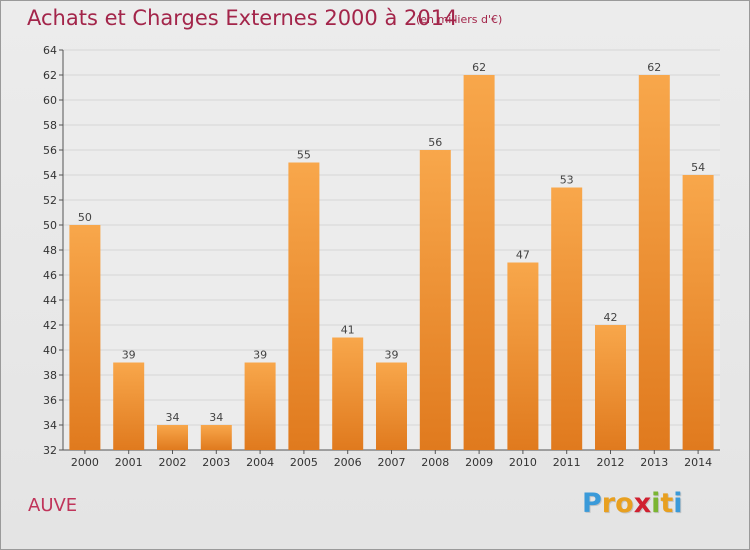  I want to click on bar-2001, so click(129, 406).